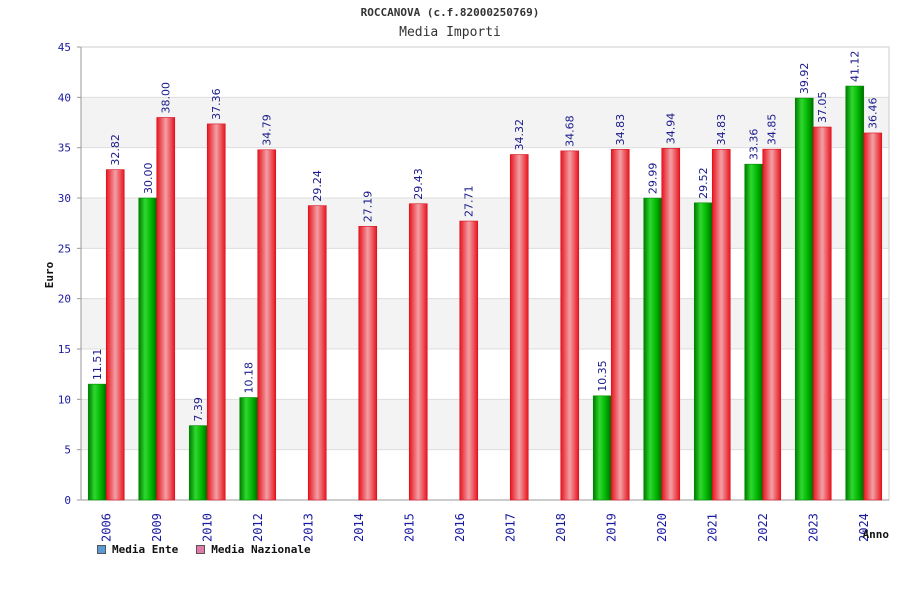  What do you see at coordinates (469, 202) in the screenshot?
I see `data-label: 27.71` at bounding box center [469, 202].